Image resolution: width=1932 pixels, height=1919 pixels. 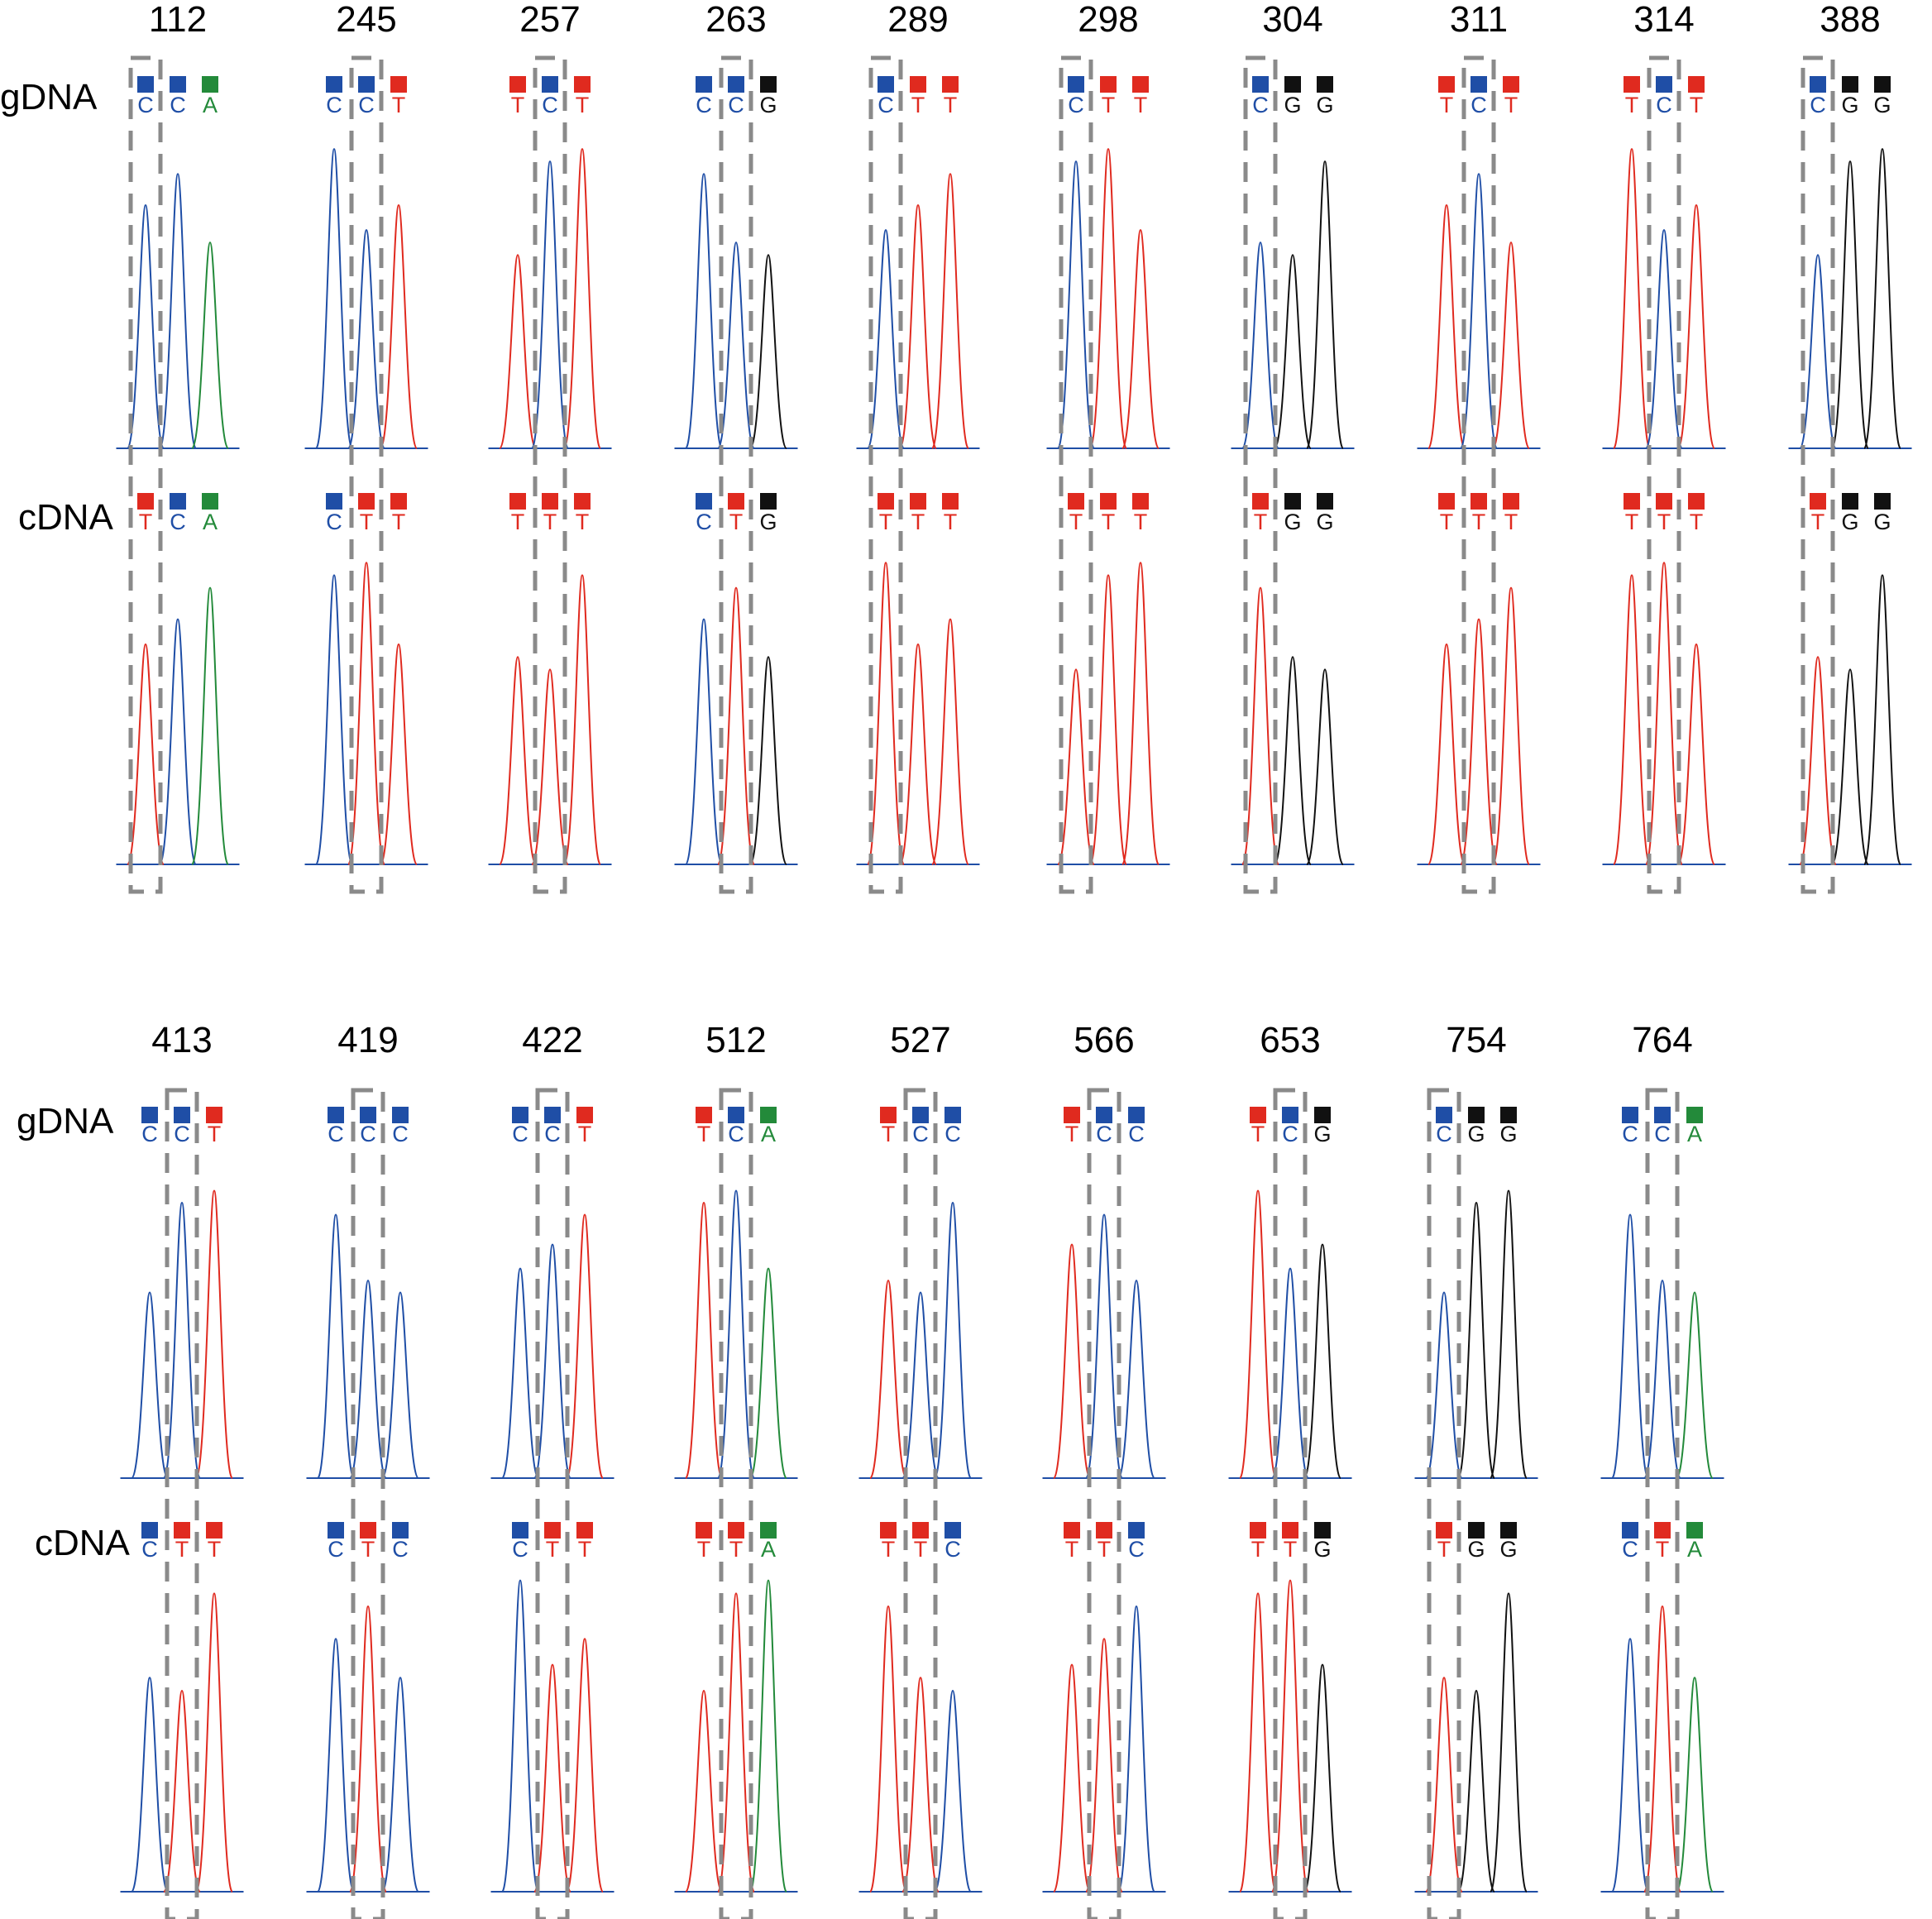 What do you see at coordinates (367, 1040) in the screenshot?
I see `position-label: 419` at bounding box center [367, 1040].